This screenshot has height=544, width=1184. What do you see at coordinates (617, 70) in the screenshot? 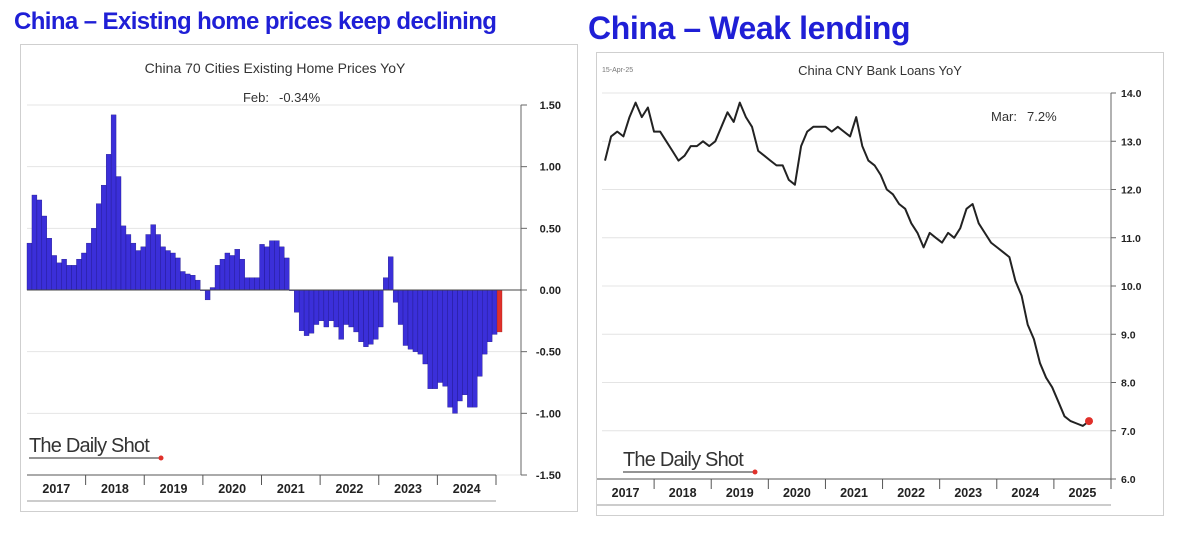
I see `date-stamp: 15-Apr-25` at bounding box center [617, 70].